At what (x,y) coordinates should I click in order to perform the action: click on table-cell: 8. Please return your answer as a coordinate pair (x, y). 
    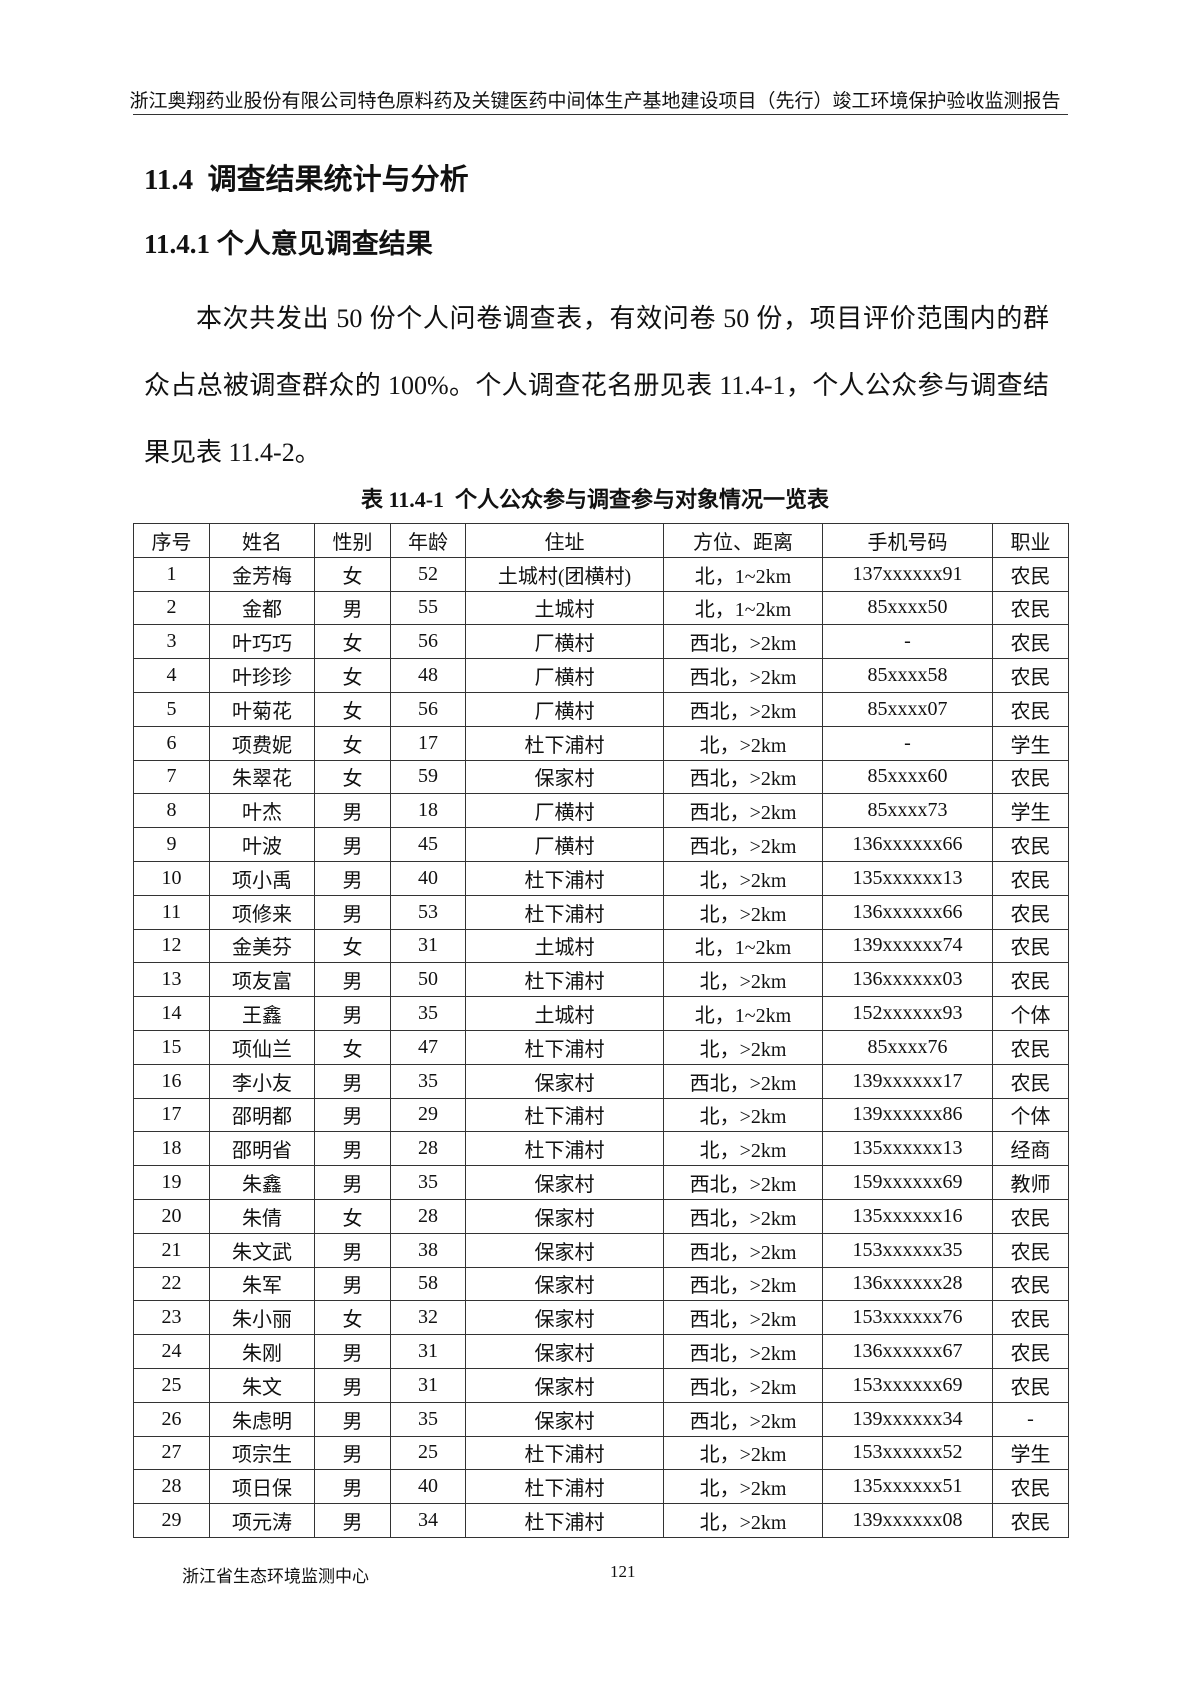
    Looking at the image, I should click on (171, 811).